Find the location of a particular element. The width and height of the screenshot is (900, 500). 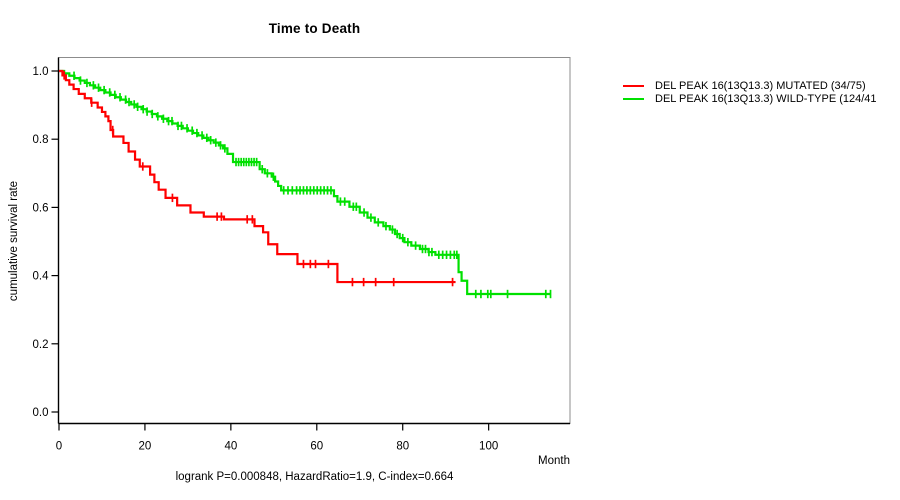

legend-line-red-icon is located at coordinates (633, 86).